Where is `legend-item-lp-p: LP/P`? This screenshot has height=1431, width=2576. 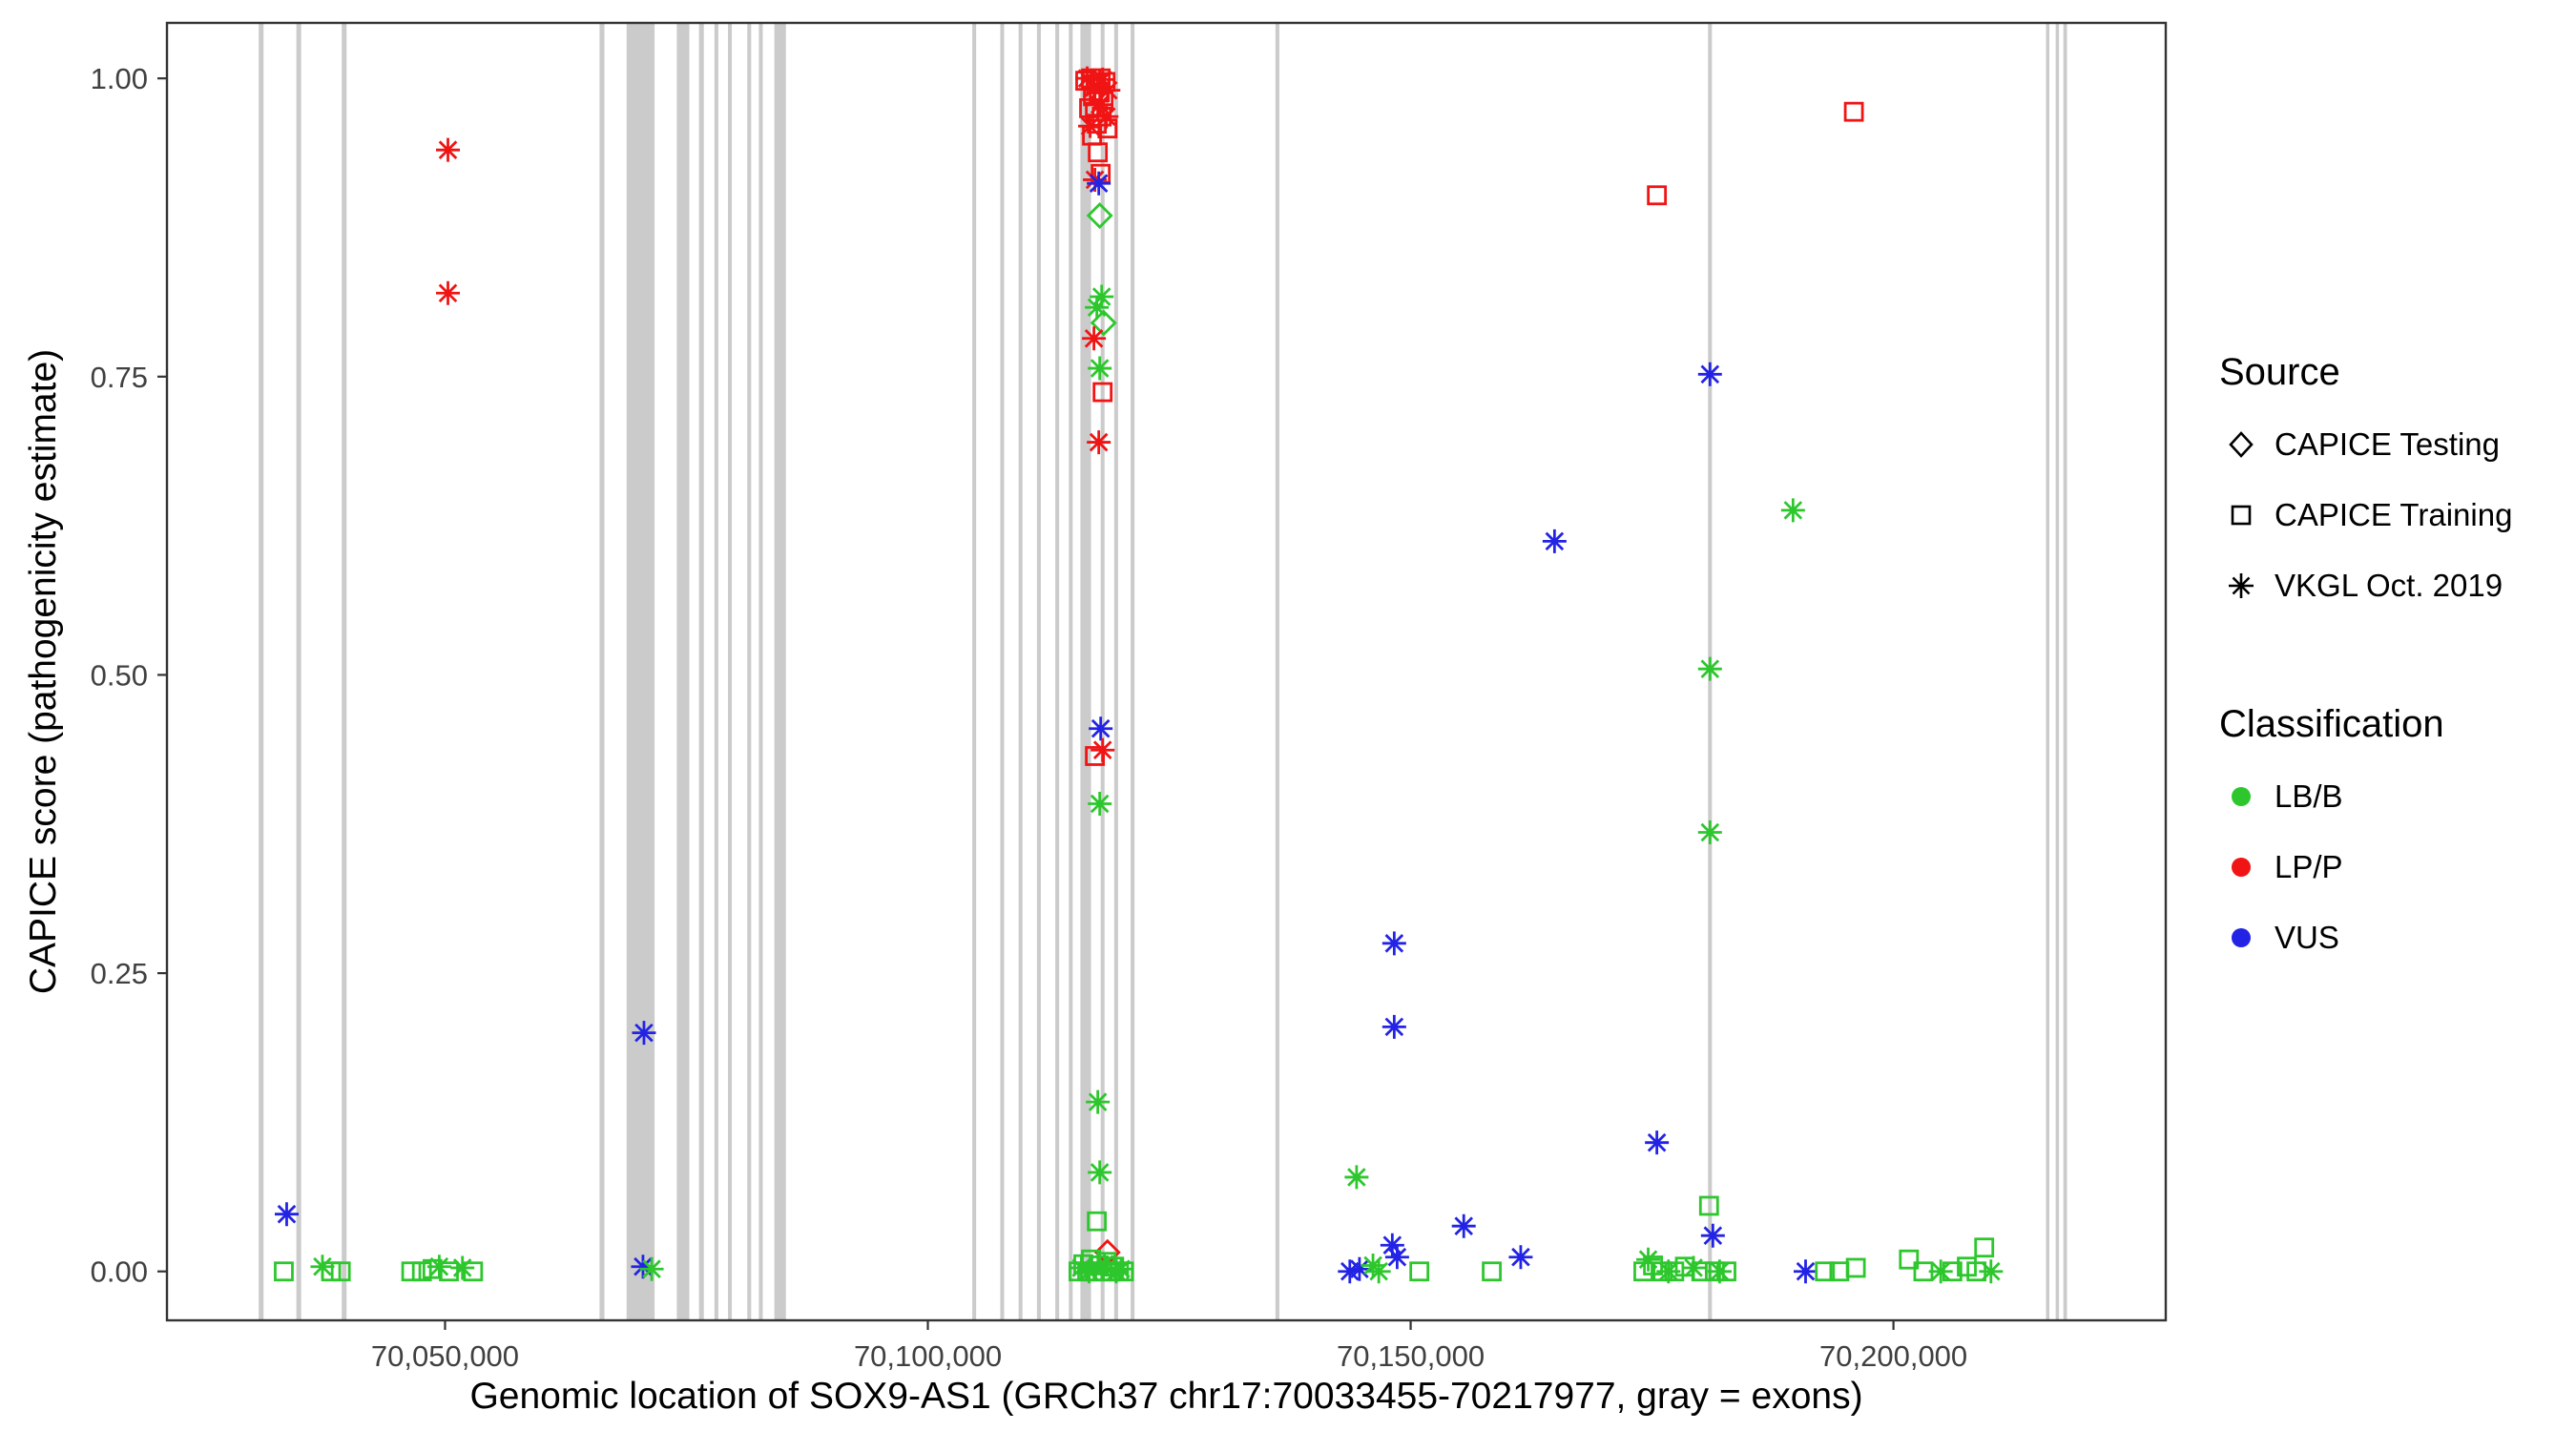 legend-item-lp-p: LP/P is located at coordinates (2365, 867).